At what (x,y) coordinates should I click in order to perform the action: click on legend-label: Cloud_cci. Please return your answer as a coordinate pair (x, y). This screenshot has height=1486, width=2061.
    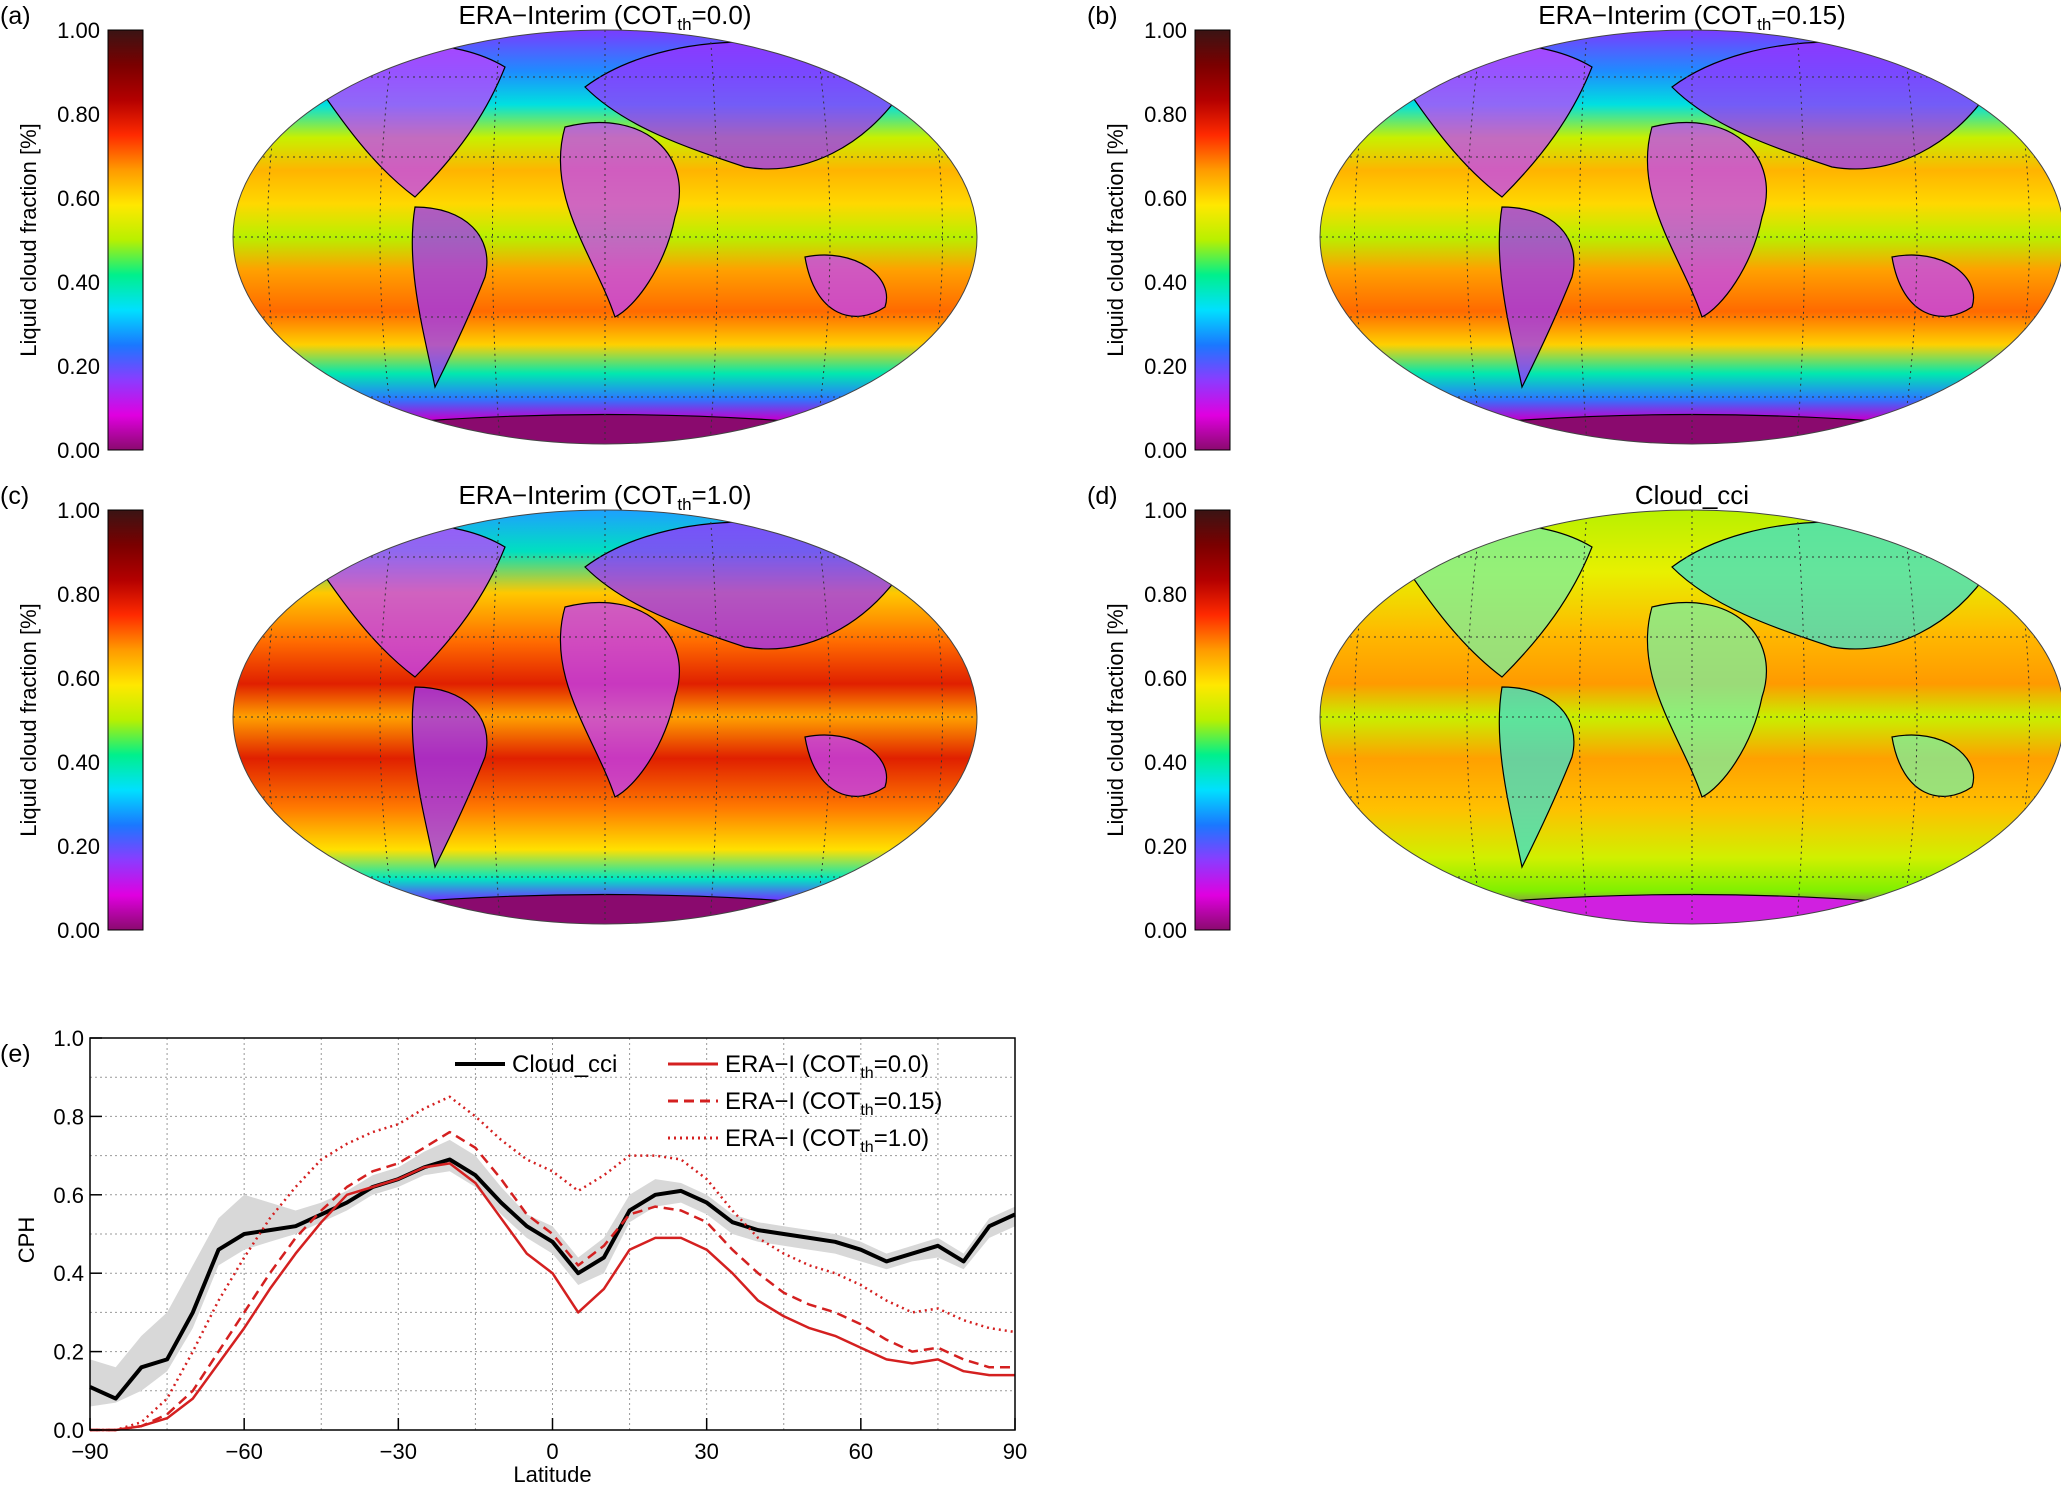
    Looking at the image, I should click on (564, 1064).